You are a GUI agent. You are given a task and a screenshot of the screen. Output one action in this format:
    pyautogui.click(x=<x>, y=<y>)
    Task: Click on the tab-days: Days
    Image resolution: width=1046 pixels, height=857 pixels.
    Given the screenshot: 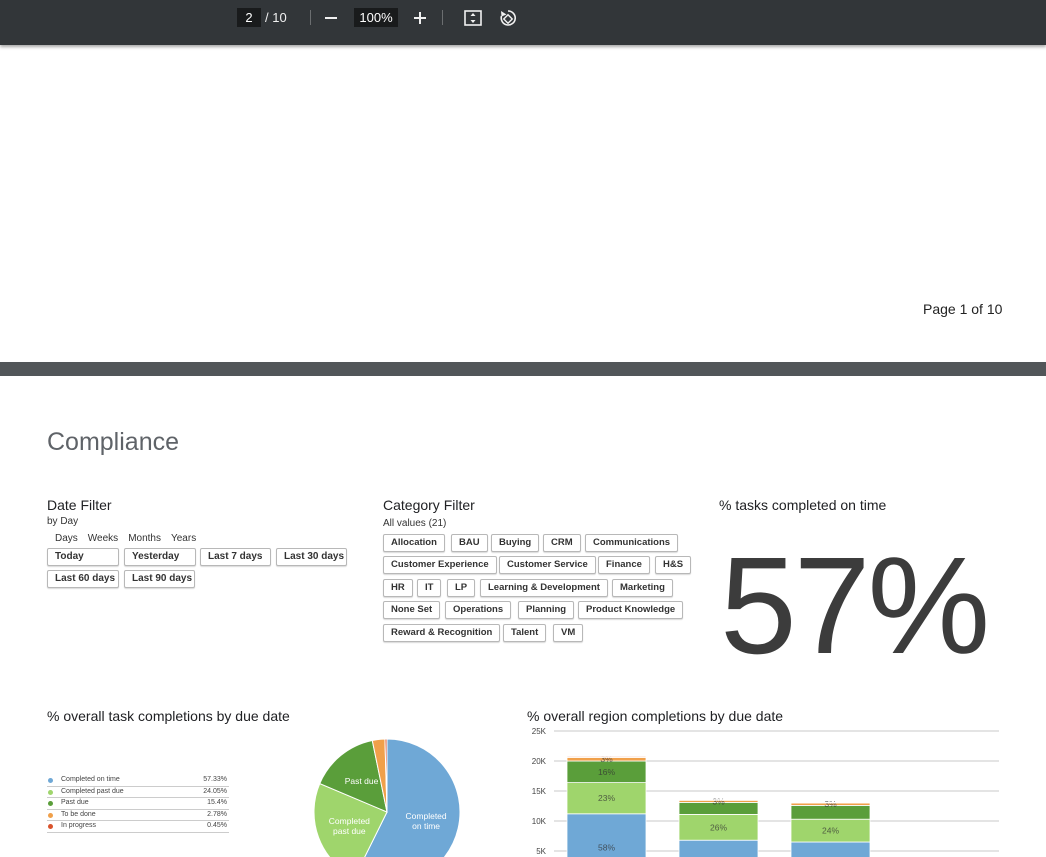 What is the action you would take?
    pyautogui.click(x=66, y=538)
    